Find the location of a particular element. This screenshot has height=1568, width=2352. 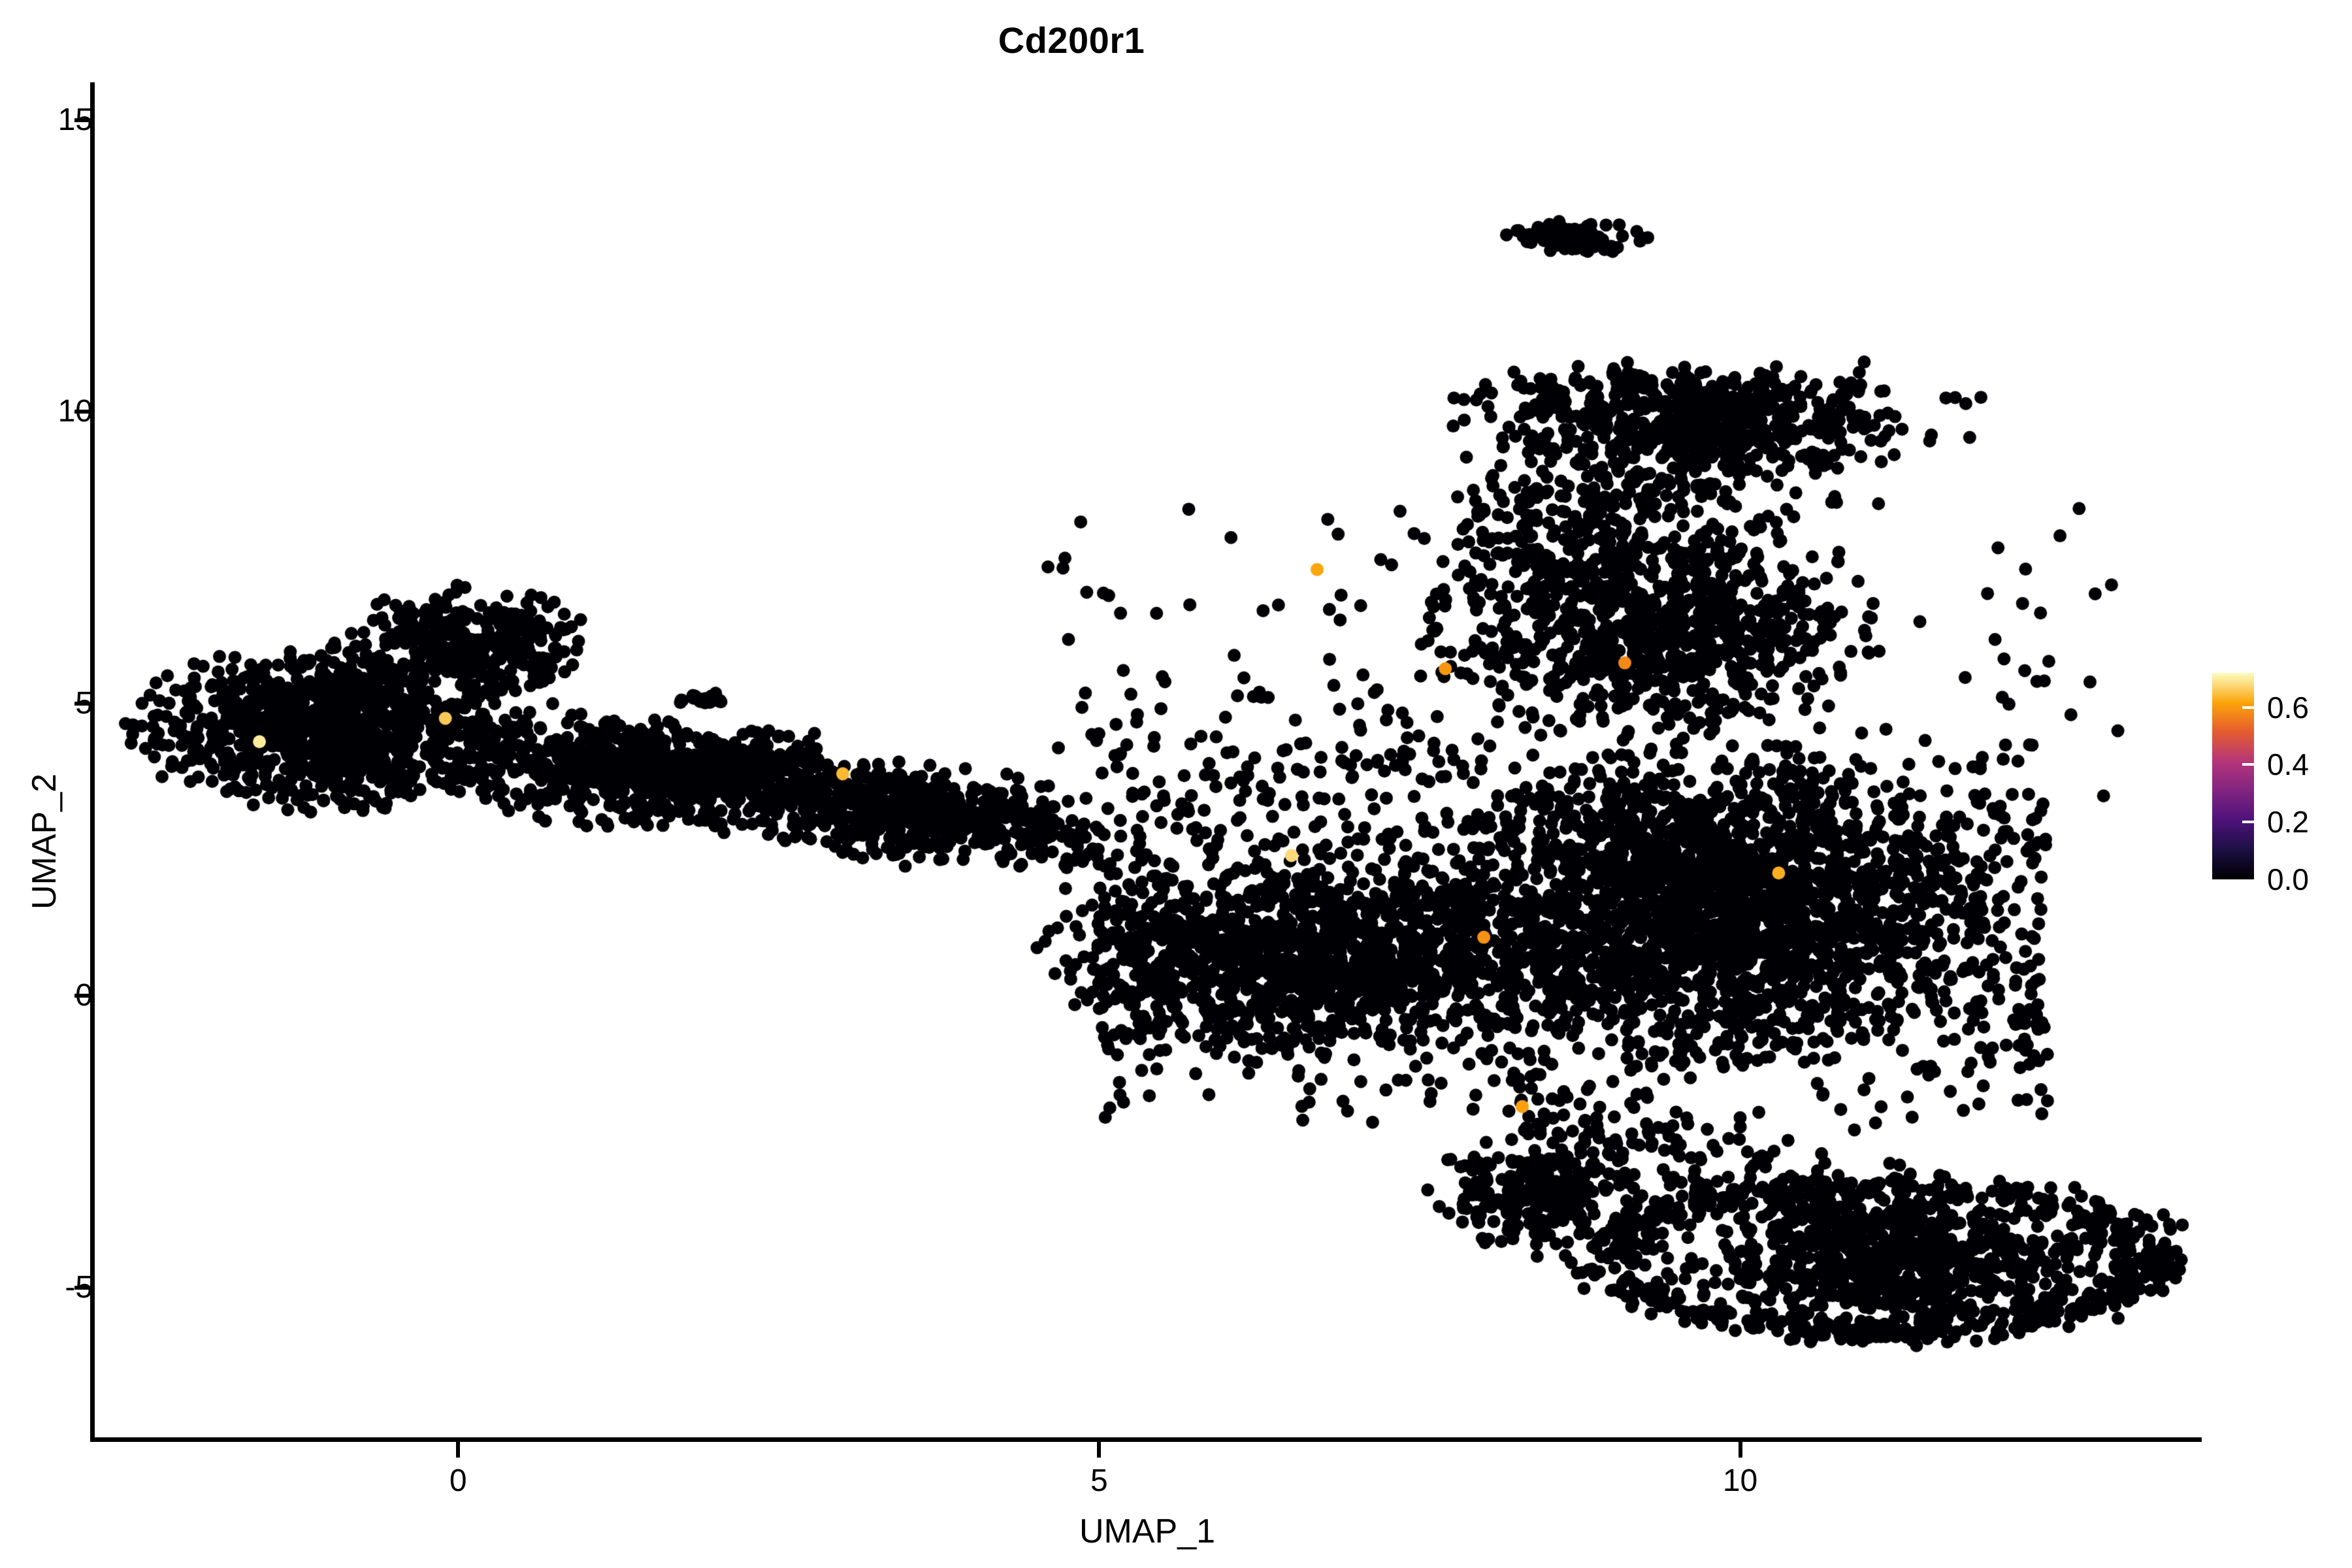

y-tick-label: 10 is located at coordinates (75, 411).